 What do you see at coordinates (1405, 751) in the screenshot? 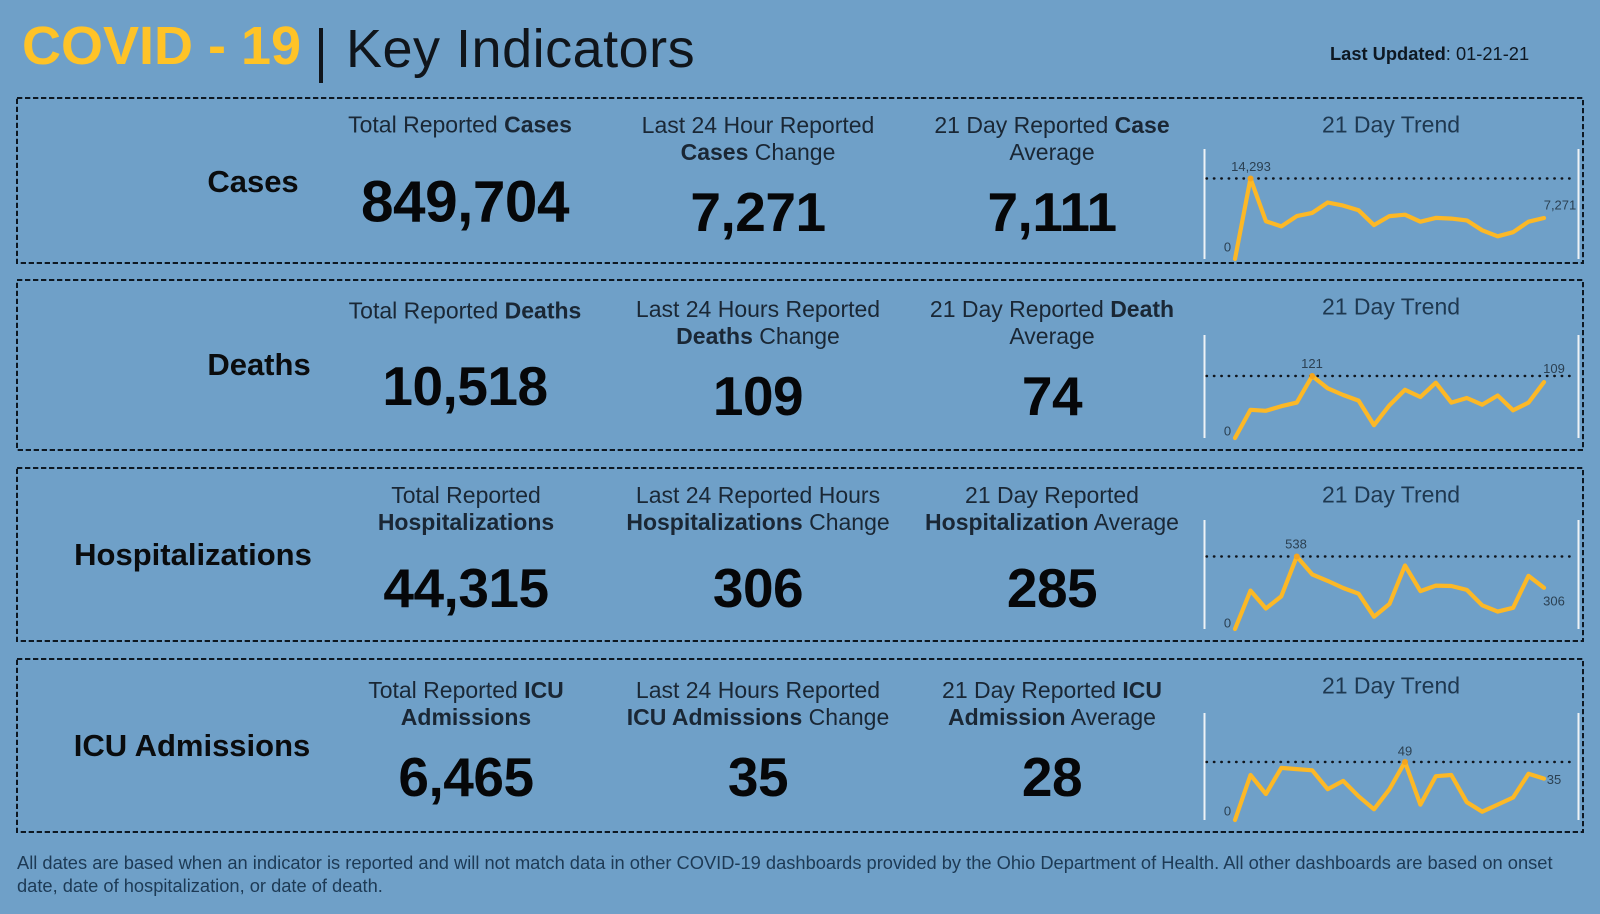
I see `svg-text: 49` at bounding box center [1405, 751].